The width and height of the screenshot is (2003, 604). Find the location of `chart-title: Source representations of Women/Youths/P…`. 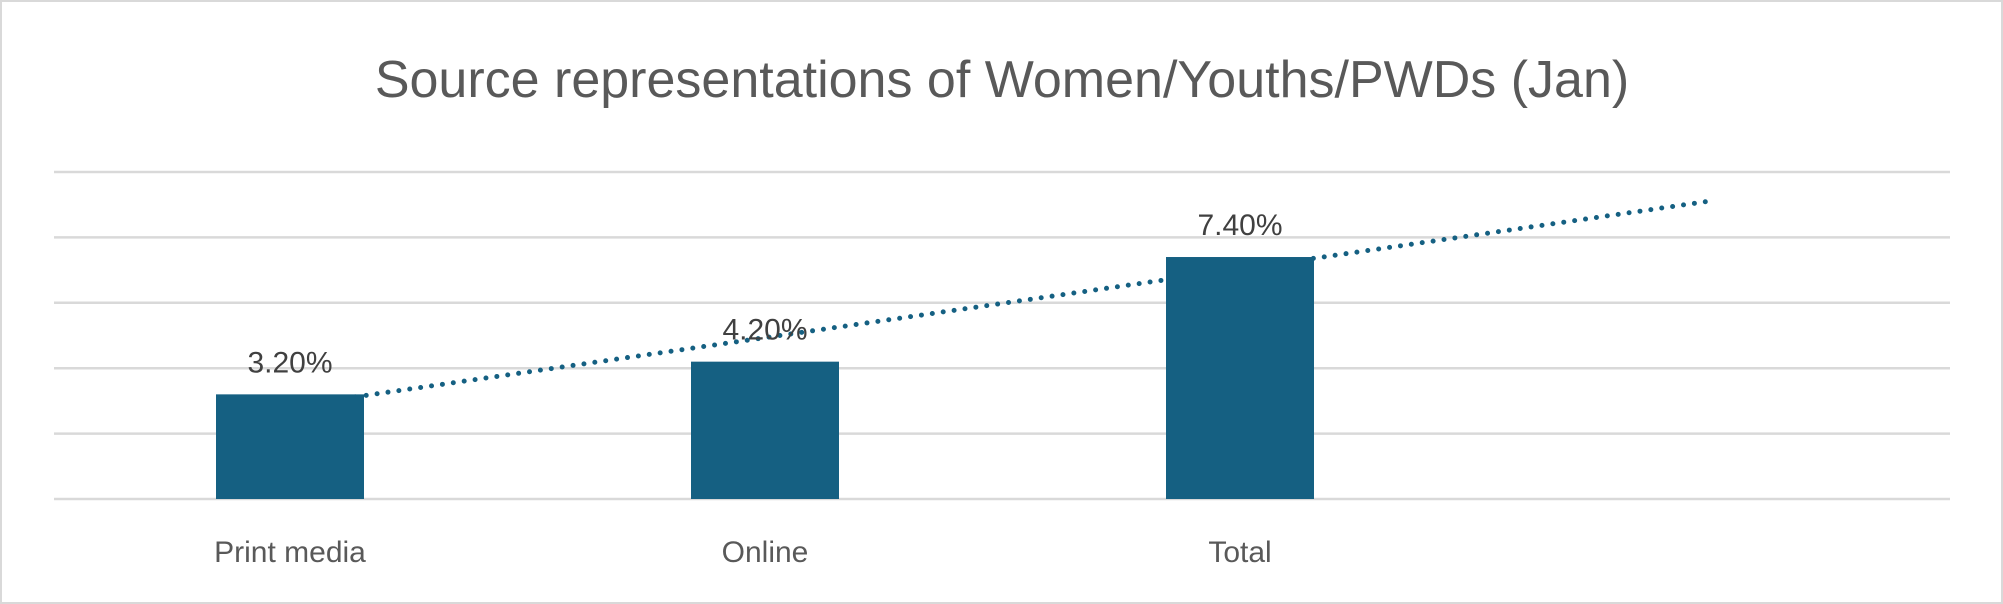

chart-title: Source representations of Women/Youths/P… is located at coordinates (1002, 80).